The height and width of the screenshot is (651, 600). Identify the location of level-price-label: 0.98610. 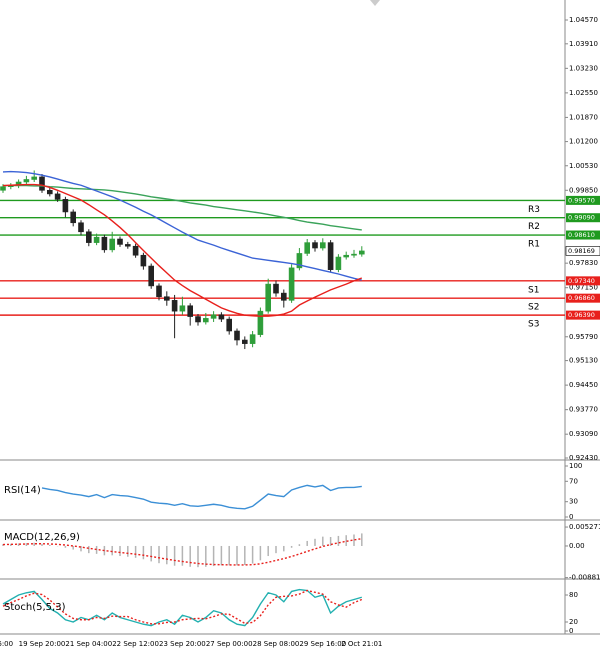
(581, 235).